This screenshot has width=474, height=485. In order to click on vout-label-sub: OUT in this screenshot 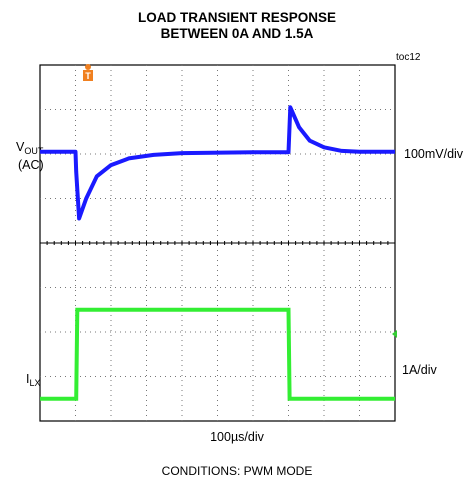, I will do `click(34, 151)`.